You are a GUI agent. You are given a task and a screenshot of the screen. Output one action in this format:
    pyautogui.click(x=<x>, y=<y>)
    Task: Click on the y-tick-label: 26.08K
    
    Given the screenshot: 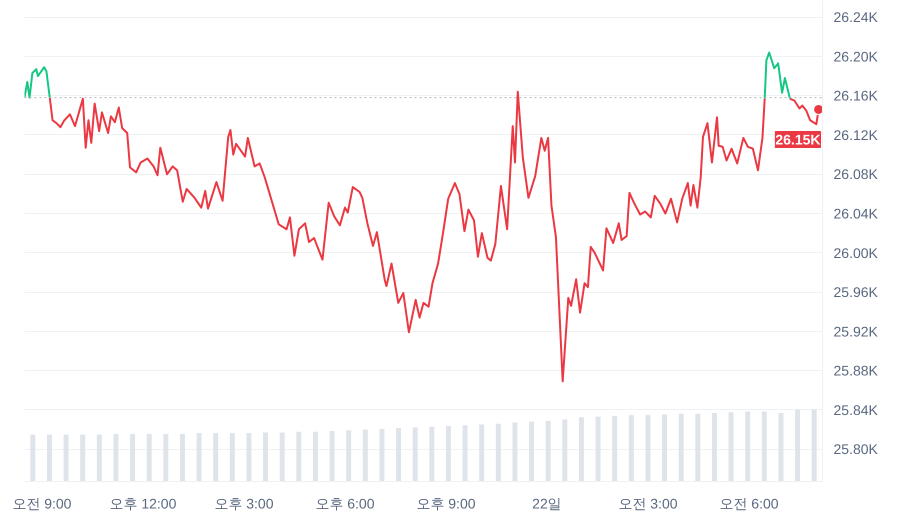 What is the action you would take?
    pyautogui.click(x=856, y=174)
    